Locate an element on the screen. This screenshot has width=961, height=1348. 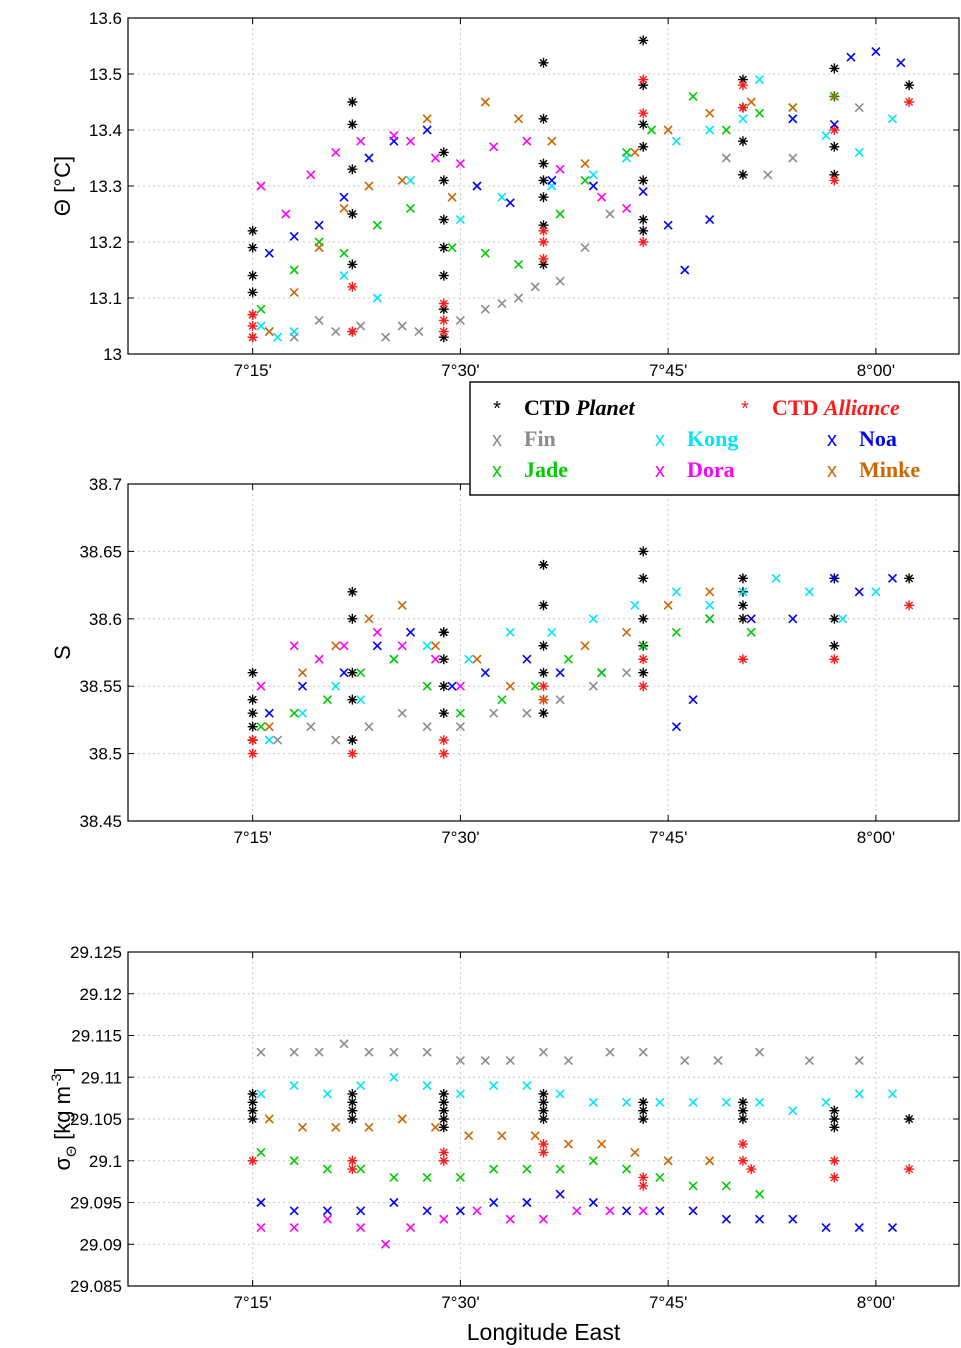
legend-marker-jade: x is located at coordinates (497, 471).